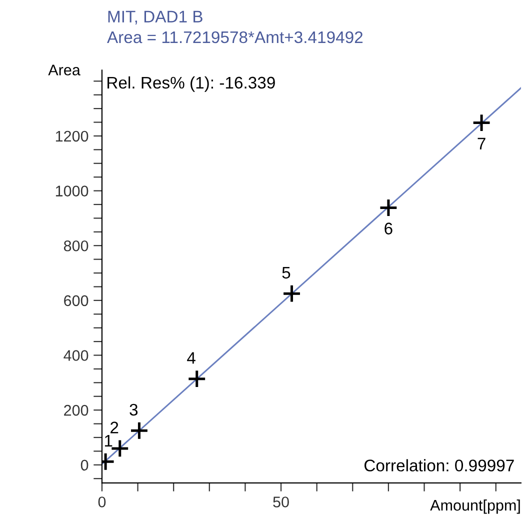  I want to click on y-axis-title: Area, so click(64, 70).